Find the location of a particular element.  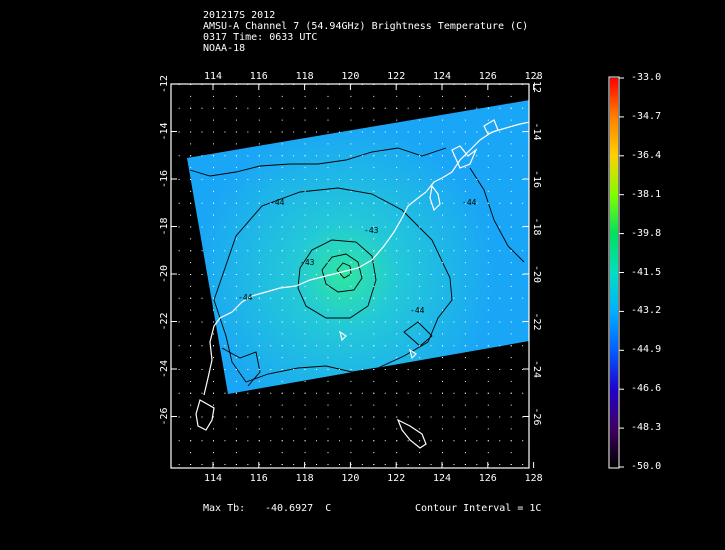

contour-44d is located at coordinates (241, 367).